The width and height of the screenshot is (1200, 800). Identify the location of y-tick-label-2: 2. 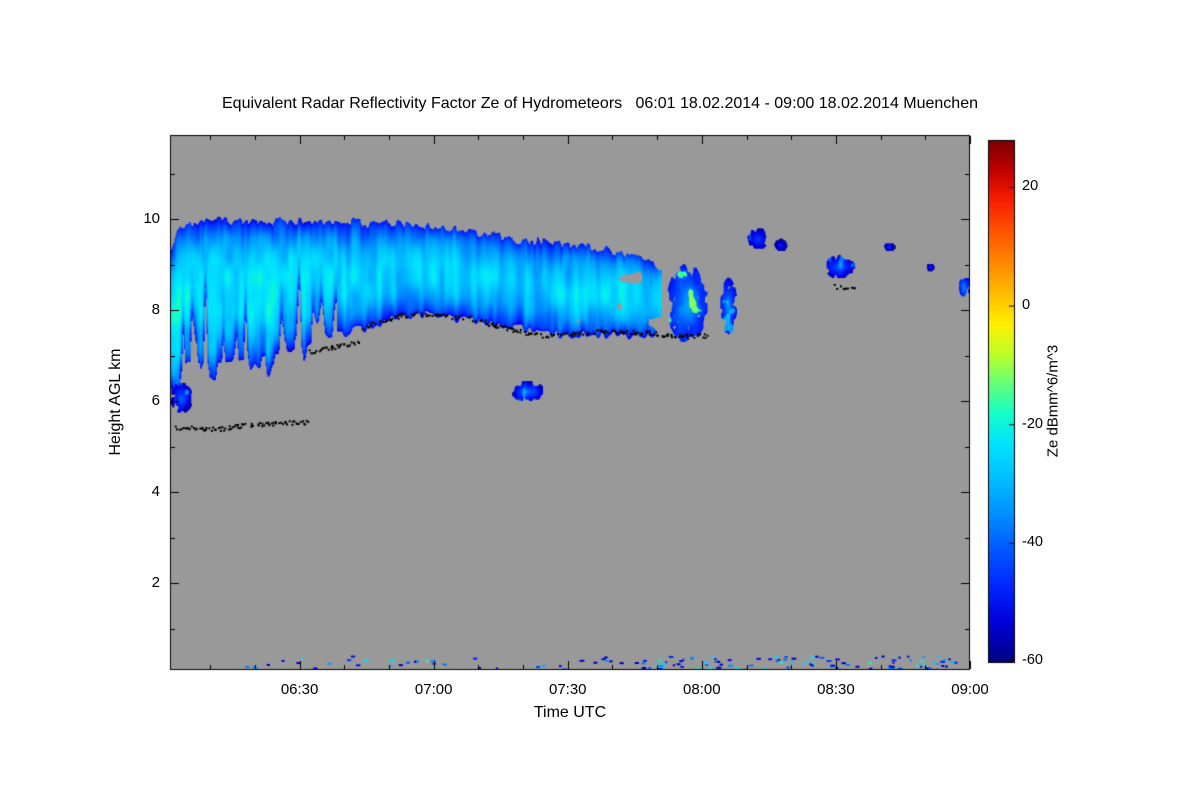
(155, 583).